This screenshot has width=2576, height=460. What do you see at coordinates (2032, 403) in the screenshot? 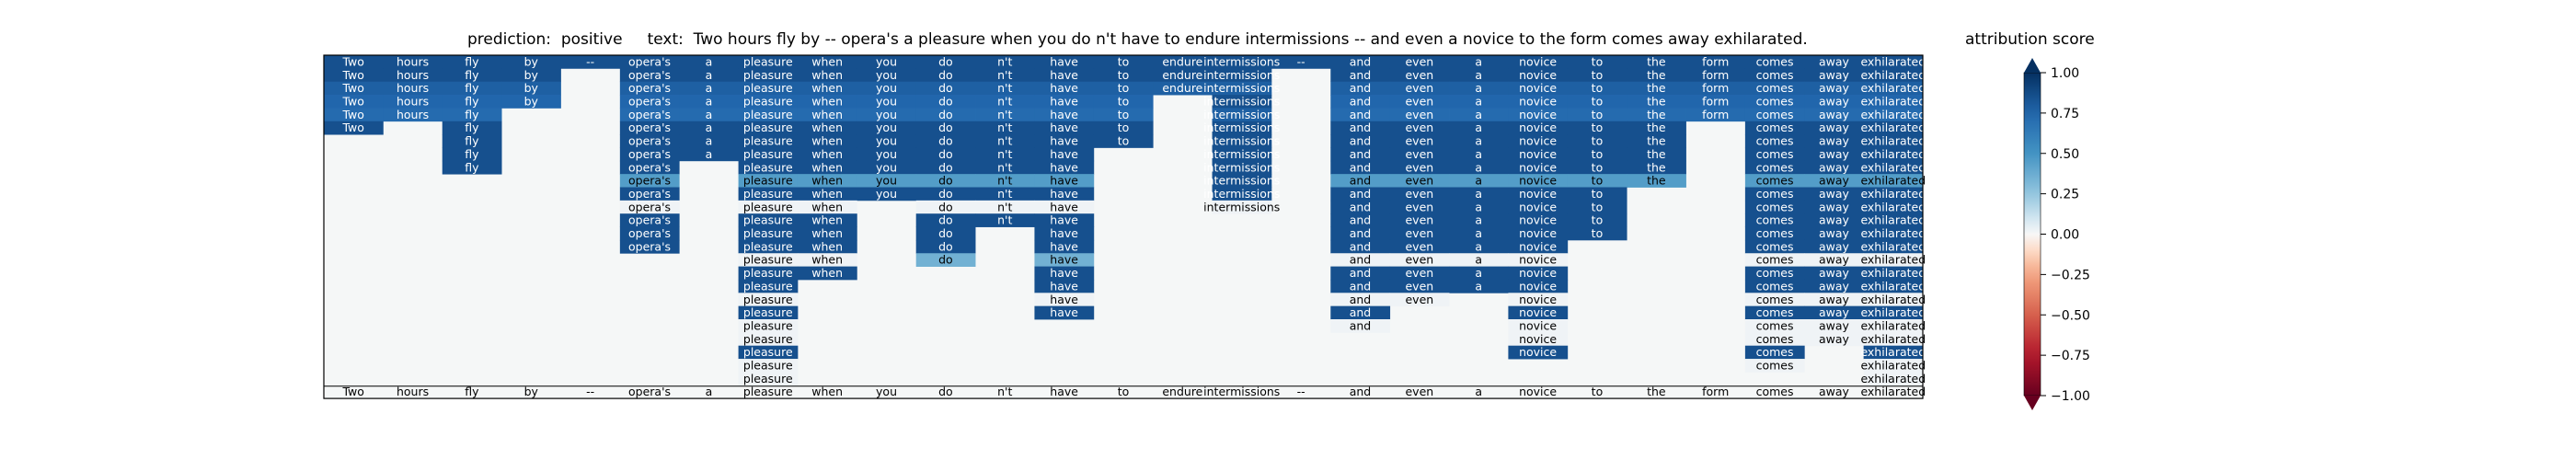
I see `colorbar-extend-min` at bounding box center [2032, 403].